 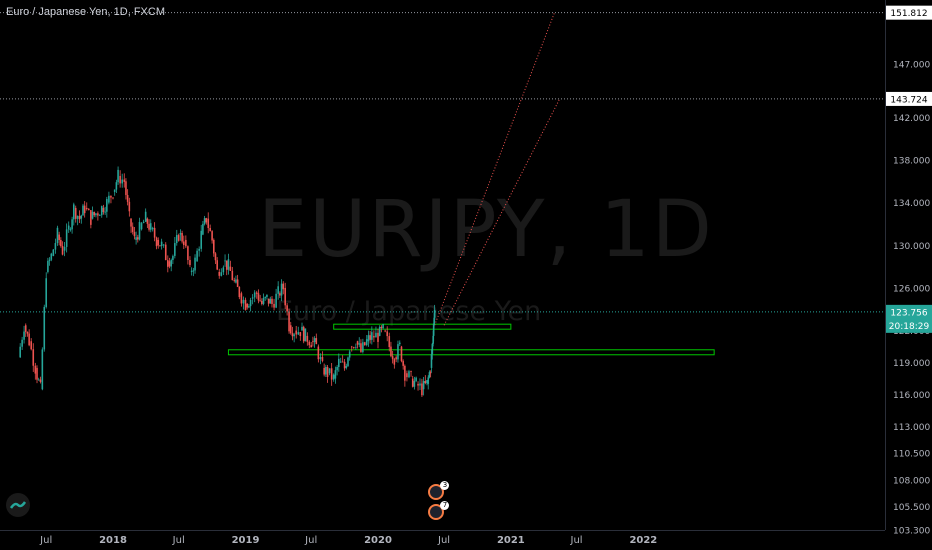 I want to click on symbol-title: Euro / Japanese Yen, 1D, FXCM, so click(x=85, y=12).